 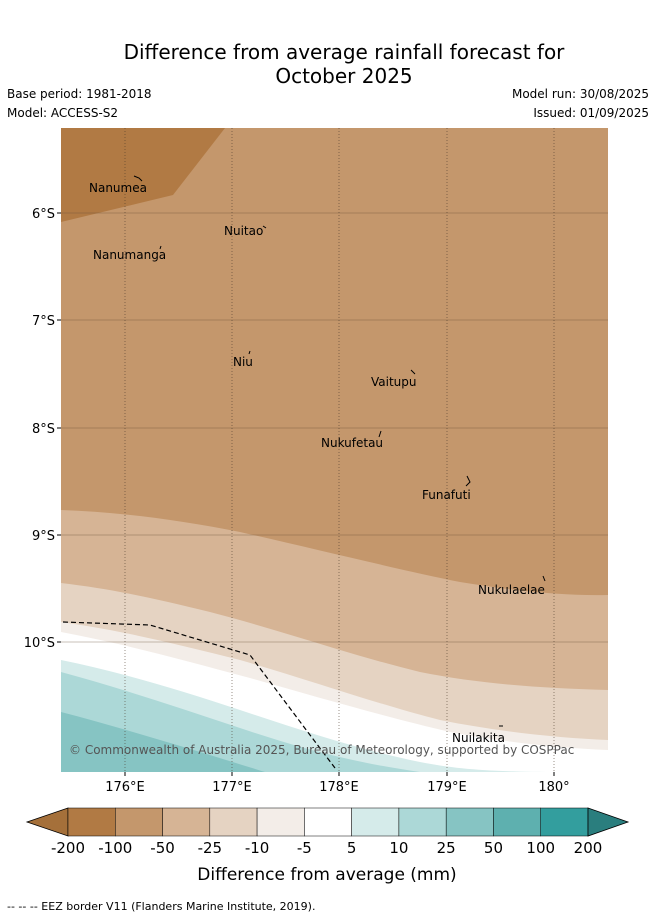 I want to click on lat-label: 8°S, so click(x=43, y=429).